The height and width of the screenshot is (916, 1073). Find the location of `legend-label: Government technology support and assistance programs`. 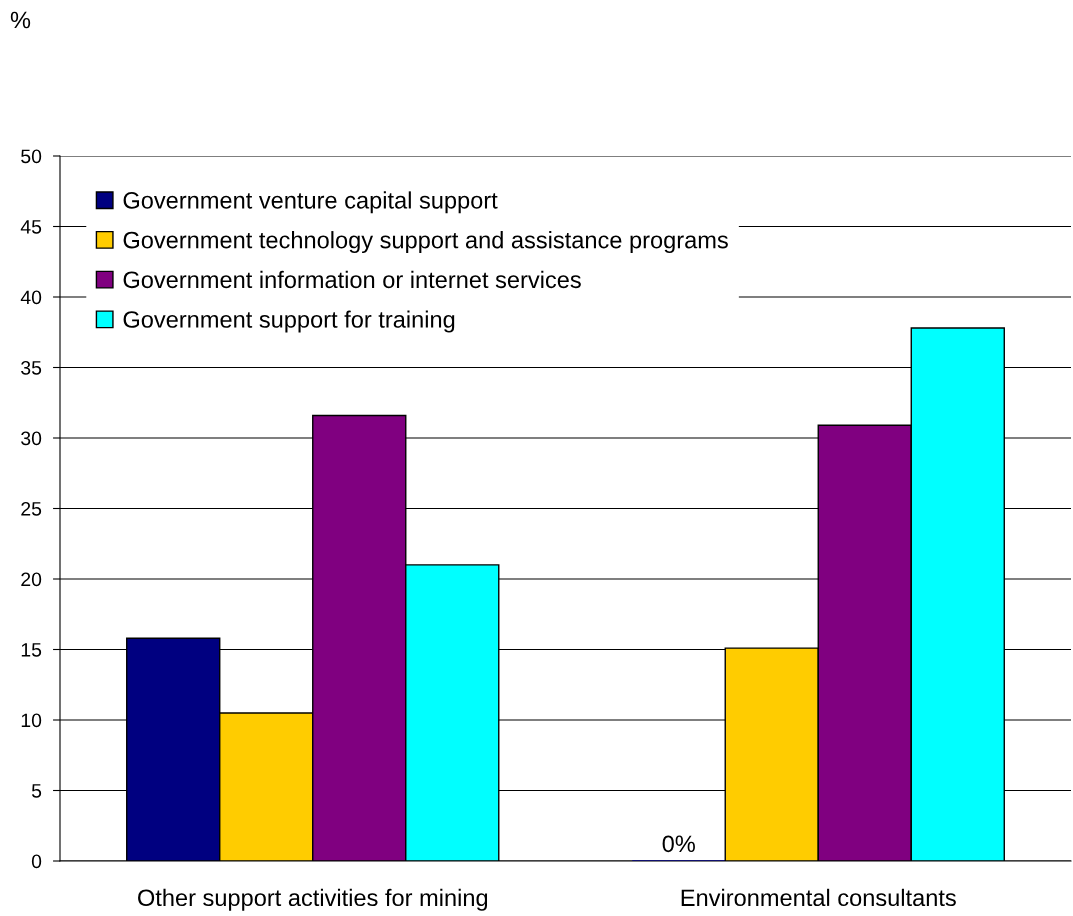

legend-label: Government technology support and assistance programs is located at coordinates (425, 242).